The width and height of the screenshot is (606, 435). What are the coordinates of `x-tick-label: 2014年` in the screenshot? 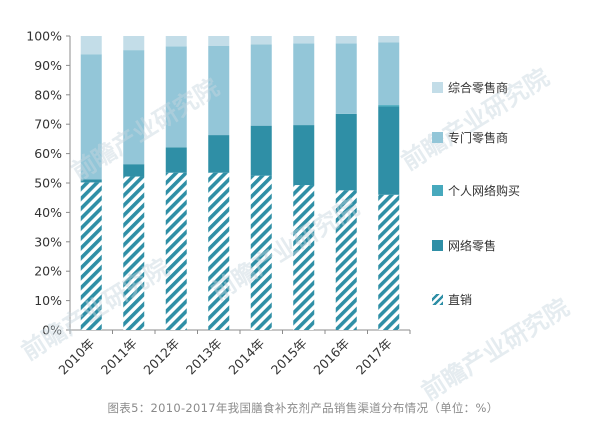 It's located at (246, 357).